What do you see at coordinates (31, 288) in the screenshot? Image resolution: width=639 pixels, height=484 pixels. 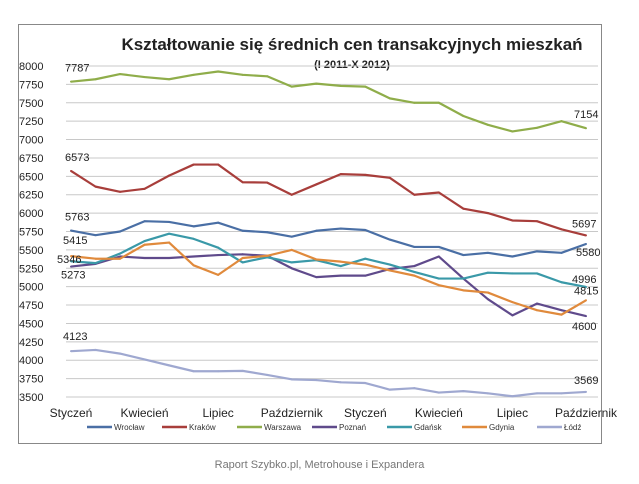 I see `y-tick-label: 5000` at bounding box center [31, 288].